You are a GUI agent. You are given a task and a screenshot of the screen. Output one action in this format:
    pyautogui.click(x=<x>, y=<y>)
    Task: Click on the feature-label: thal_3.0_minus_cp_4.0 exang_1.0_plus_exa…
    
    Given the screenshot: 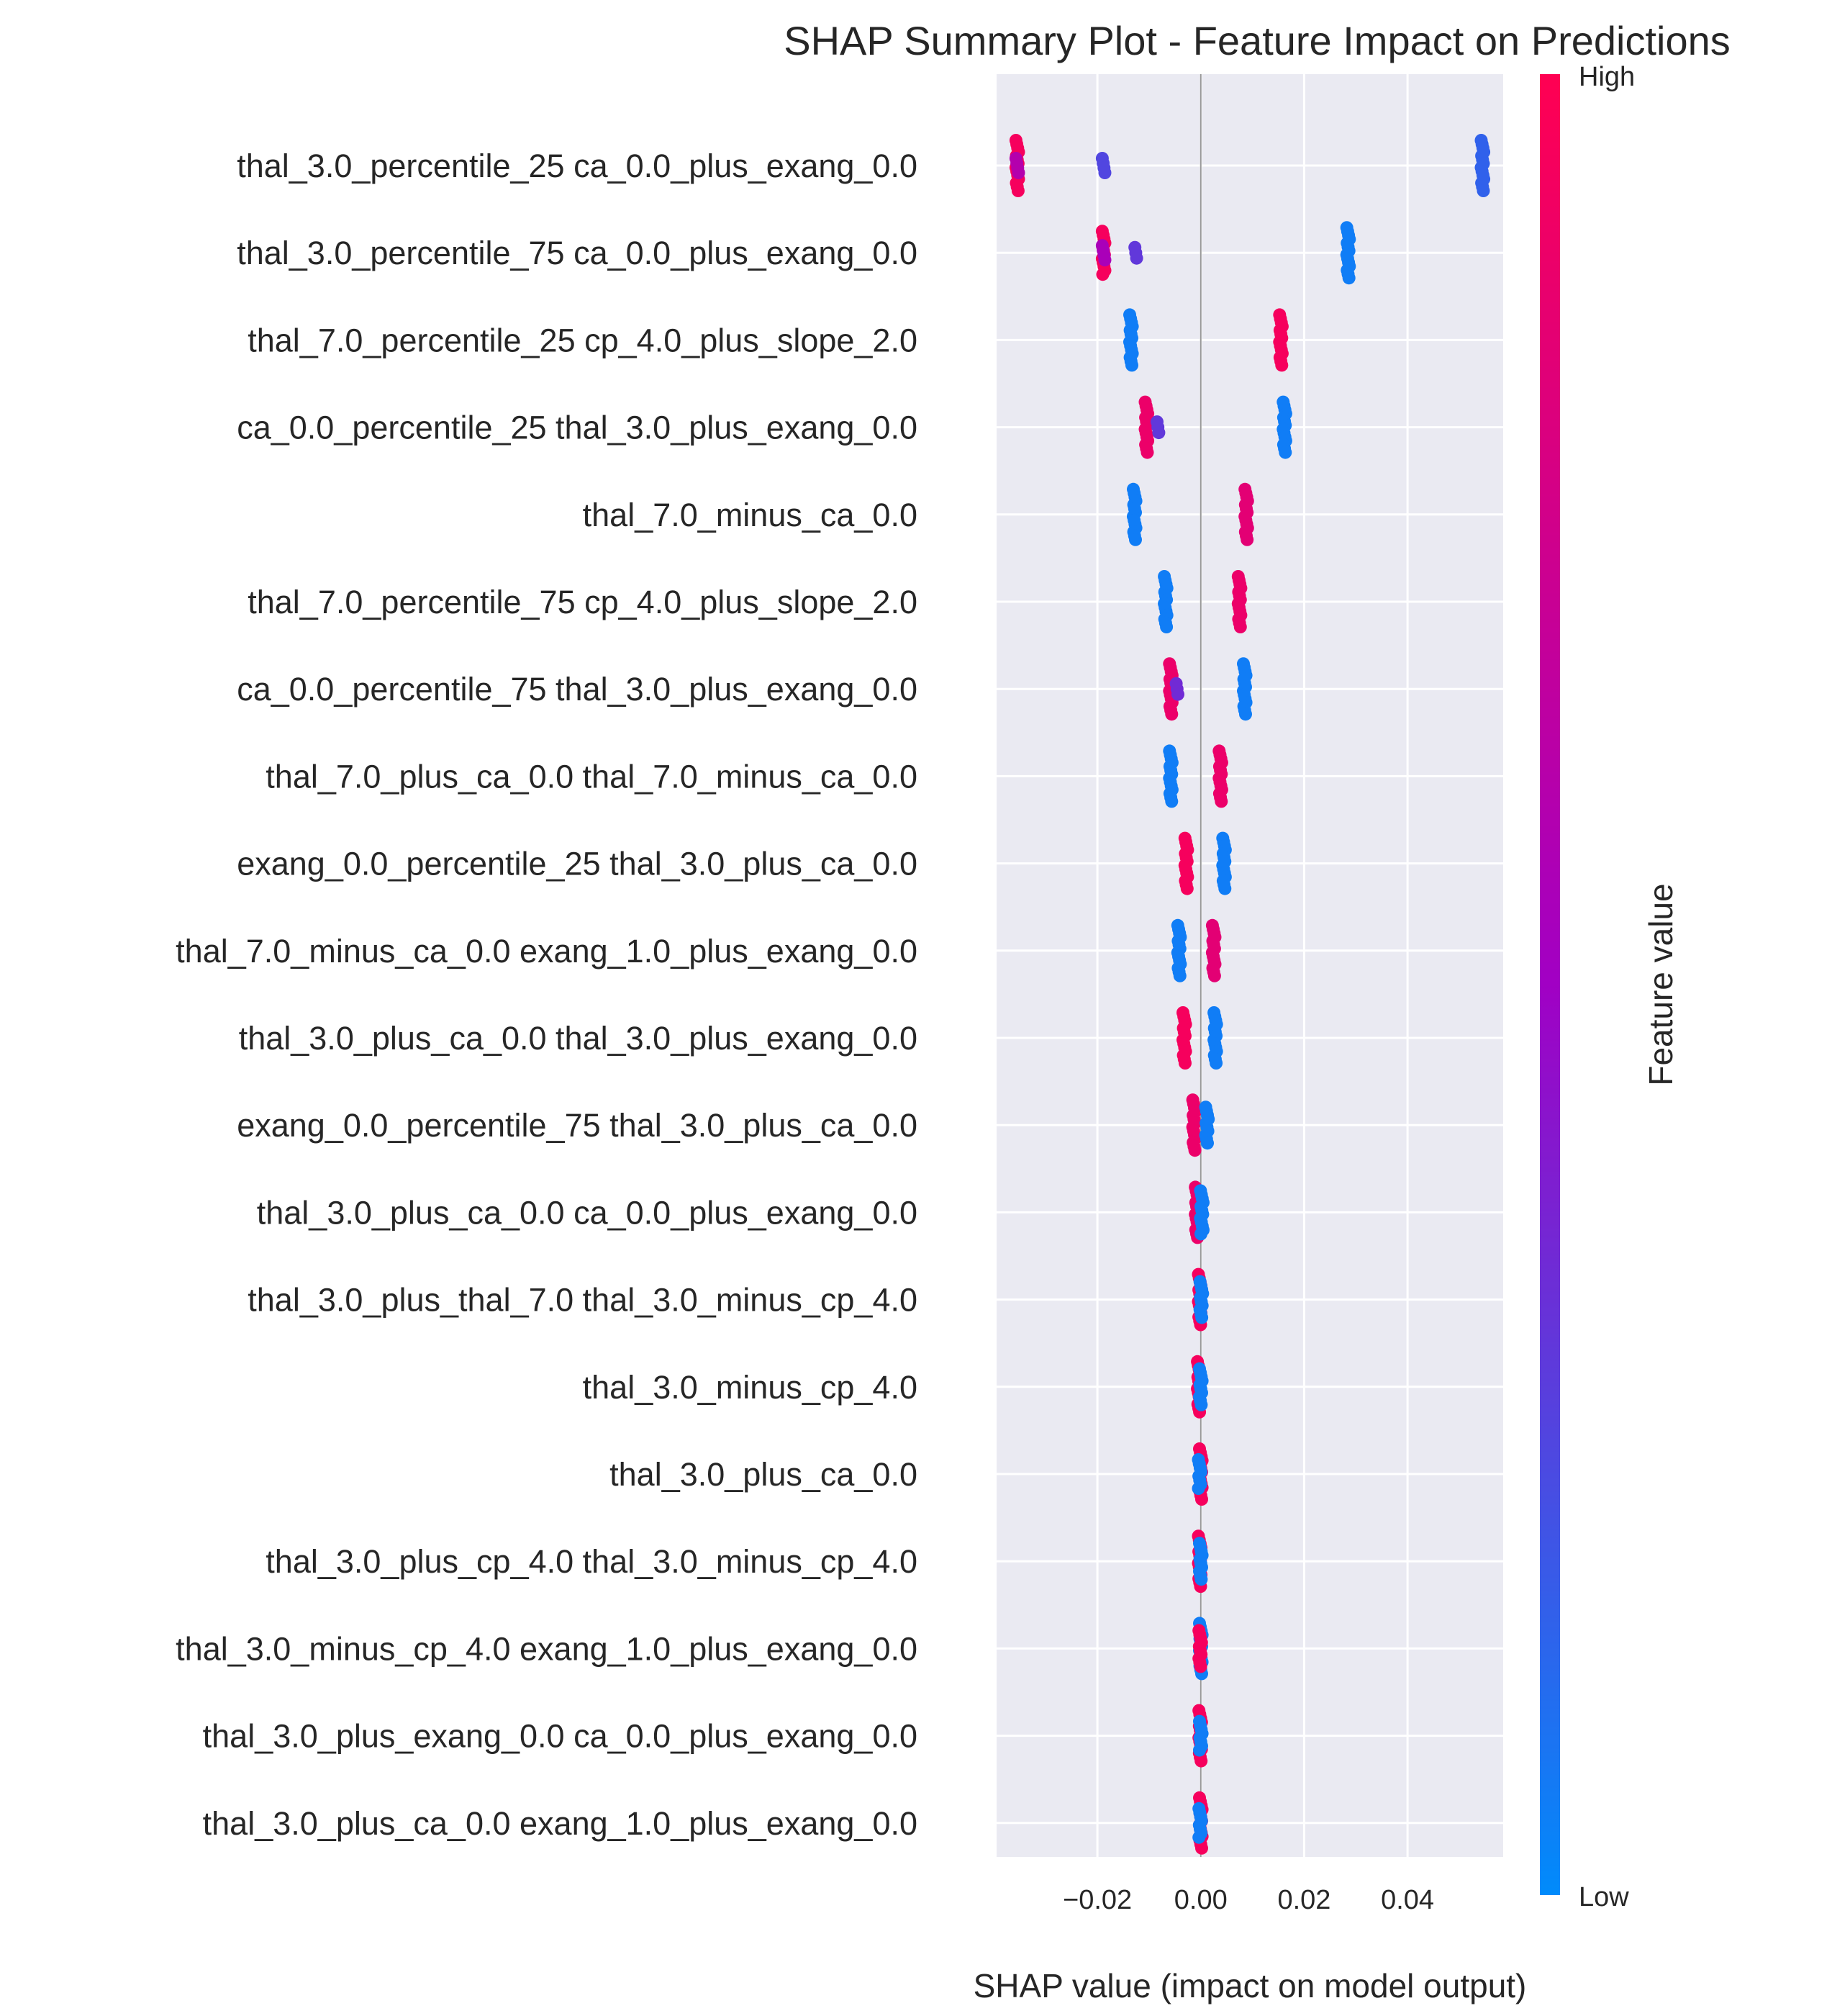 What is the action you would take?
    pyautogui.click(x=546, y=1649)
    